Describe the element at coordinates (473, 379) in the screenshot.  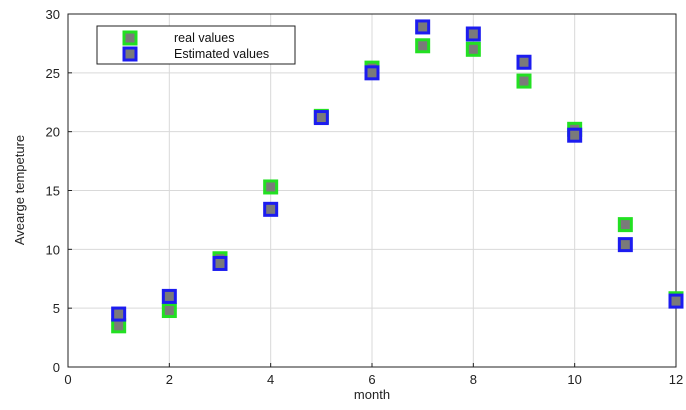
I see `x-tick-label: 8` at that location.